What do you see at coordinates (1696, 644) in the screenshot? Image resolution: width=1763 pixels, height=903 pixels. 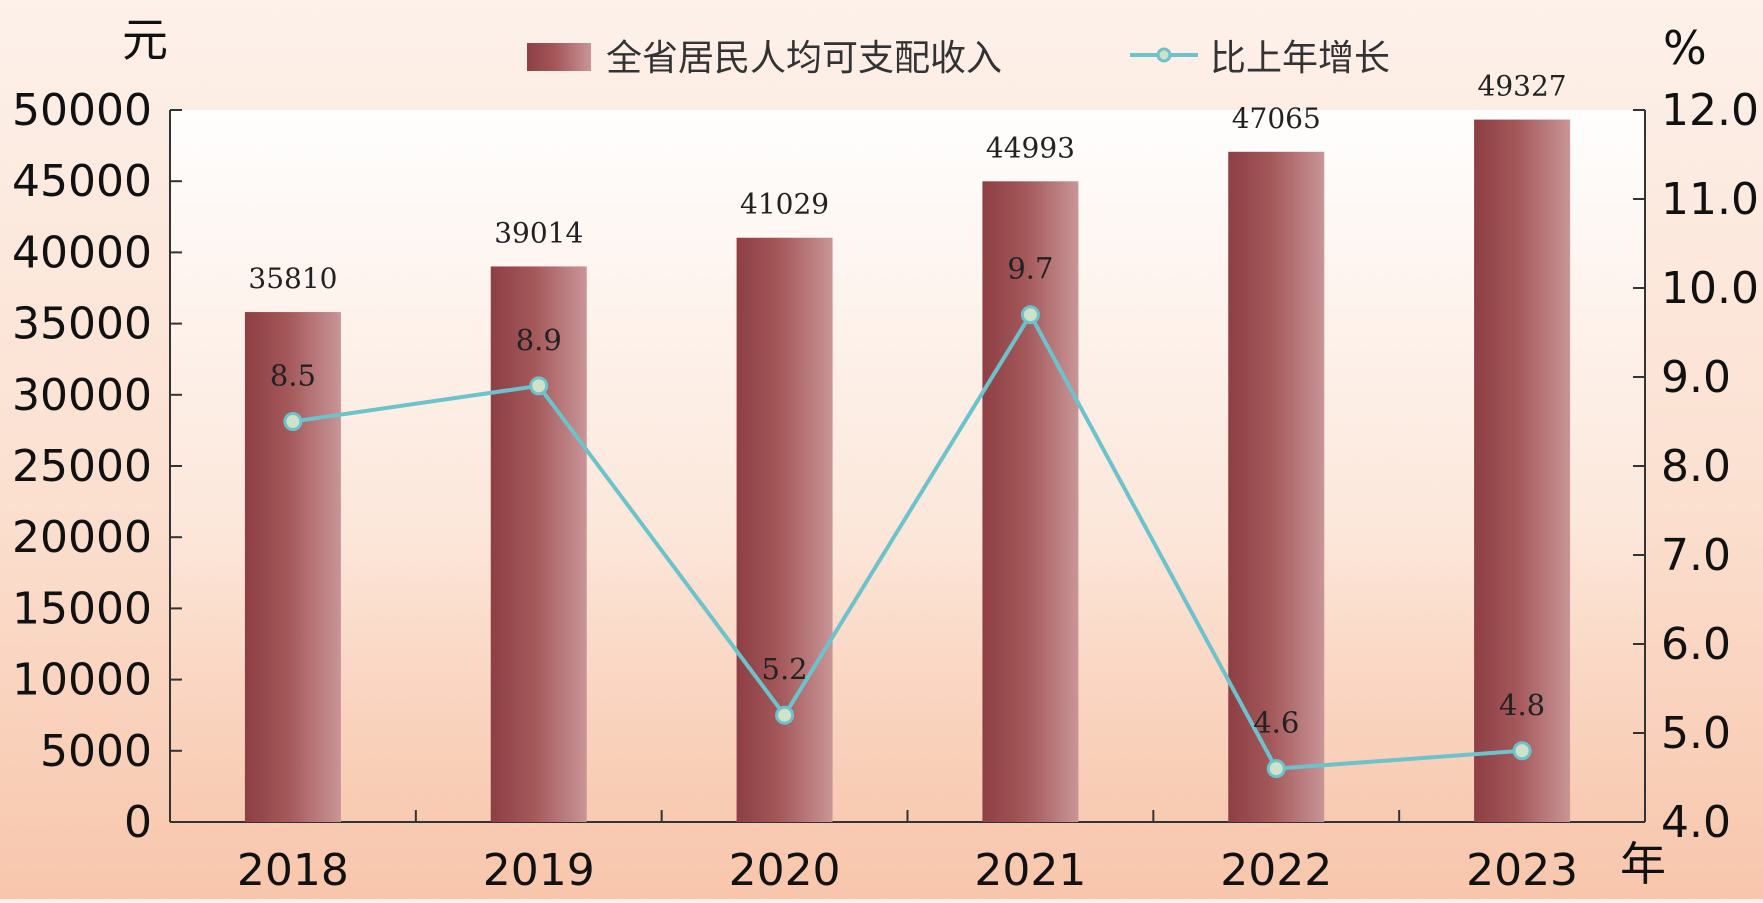 I see `right-tick-label: 6.0` at bounding box center [1696, 644].